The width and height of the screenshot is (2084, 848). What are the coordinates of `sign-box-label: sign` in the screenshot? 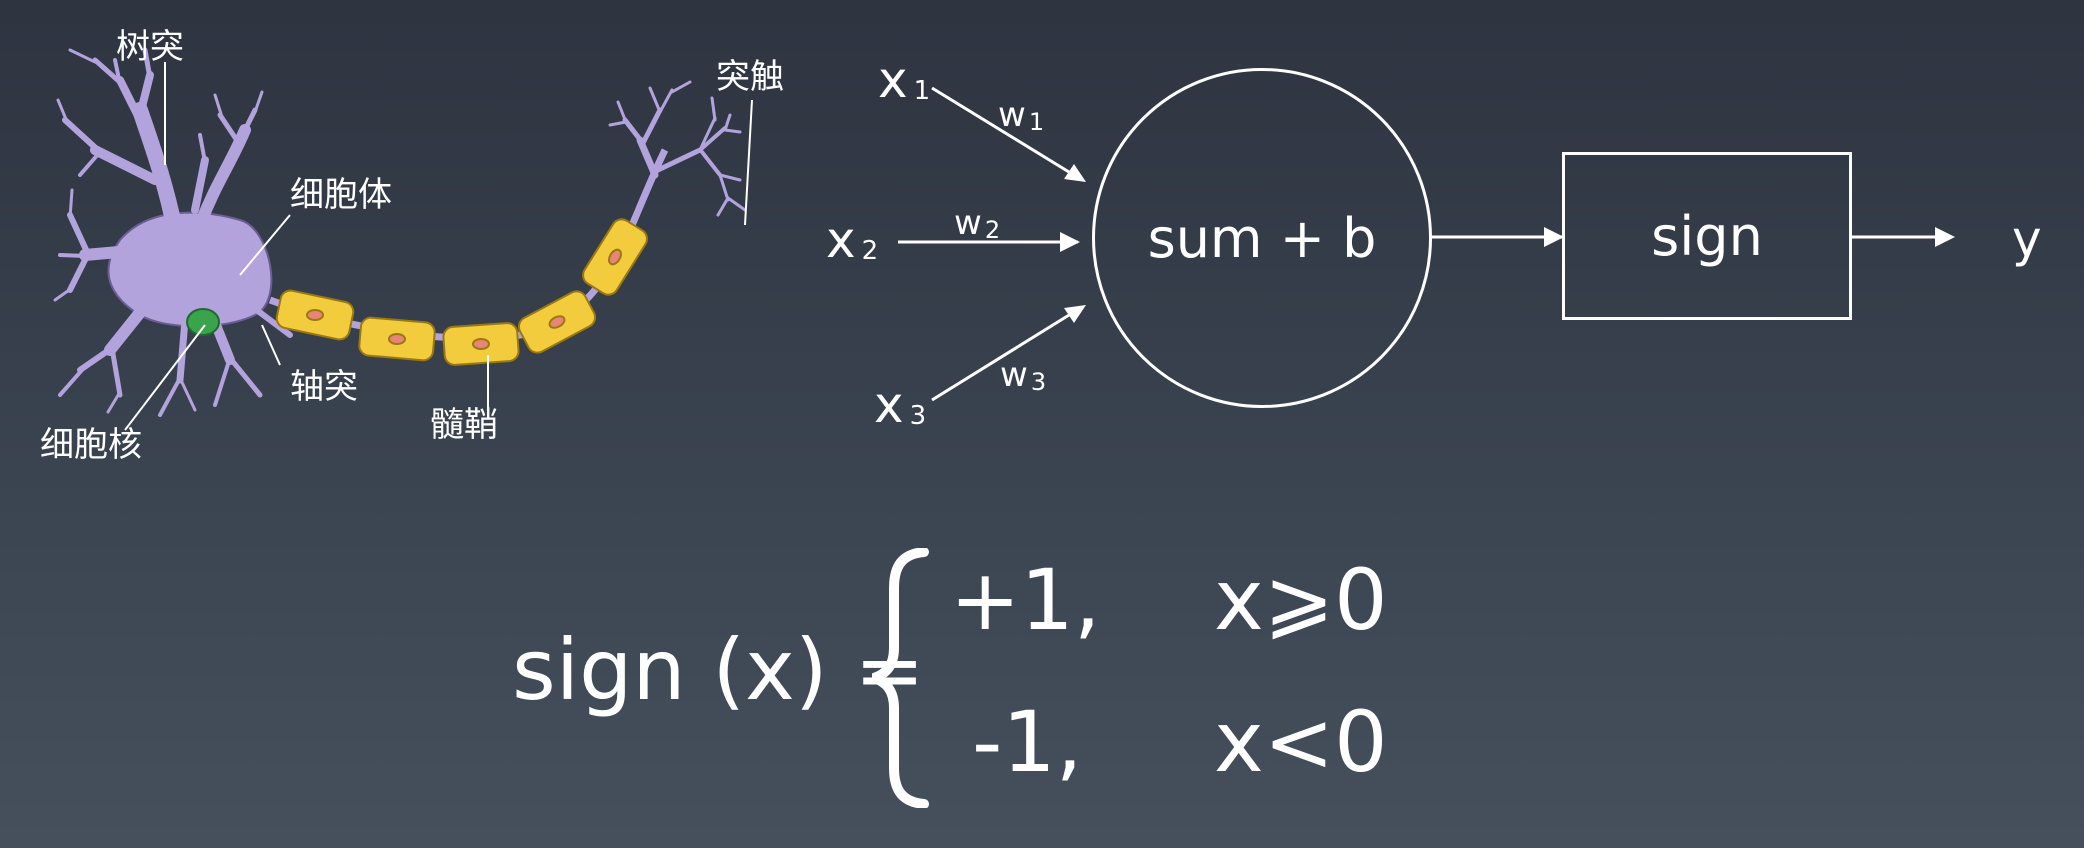 It's located at (1707, 236).